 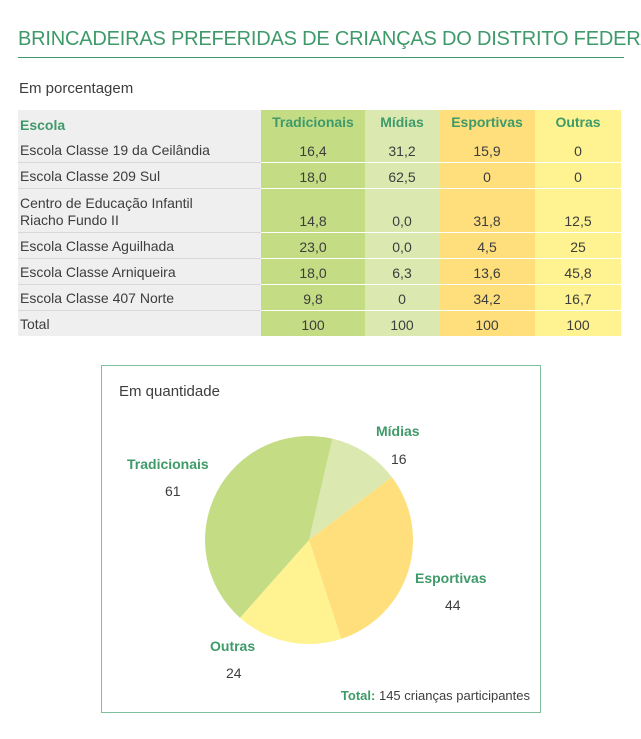 What do you see at coordinates (350, 489) in the screenshot?
I see `pie-slice-mdias` at bounding box center [350, 489].